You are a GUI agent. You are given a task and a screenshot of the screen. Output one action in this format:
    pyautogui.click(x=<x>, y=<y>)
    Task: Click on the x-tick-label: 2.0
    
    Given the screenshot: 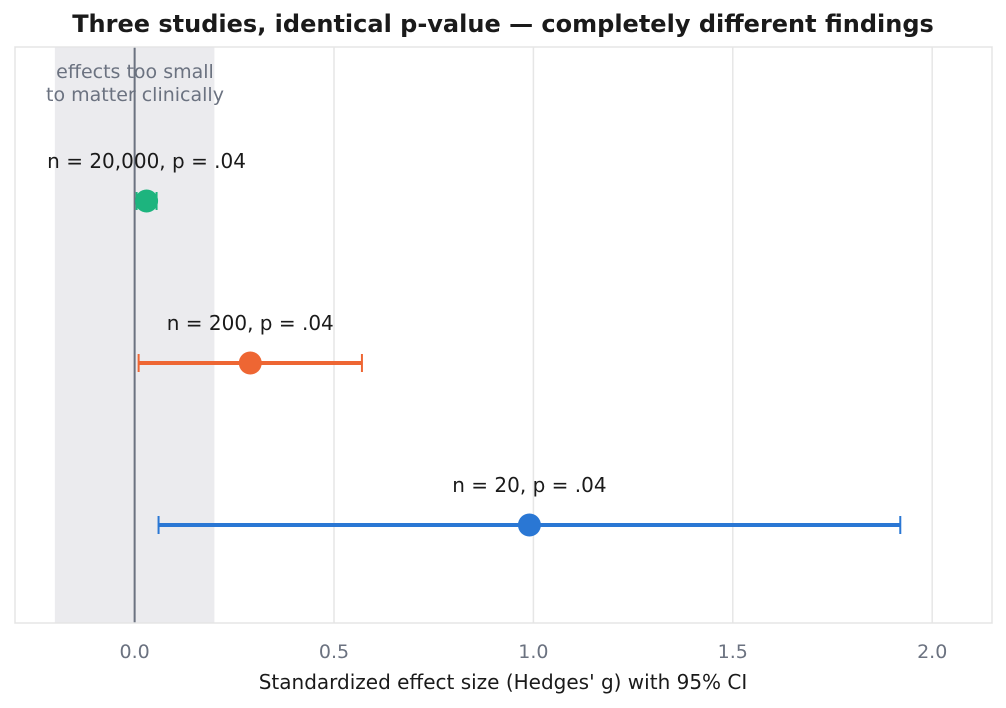 What is the action you would take?
    pyautogui.click(x=932, y=652)
    